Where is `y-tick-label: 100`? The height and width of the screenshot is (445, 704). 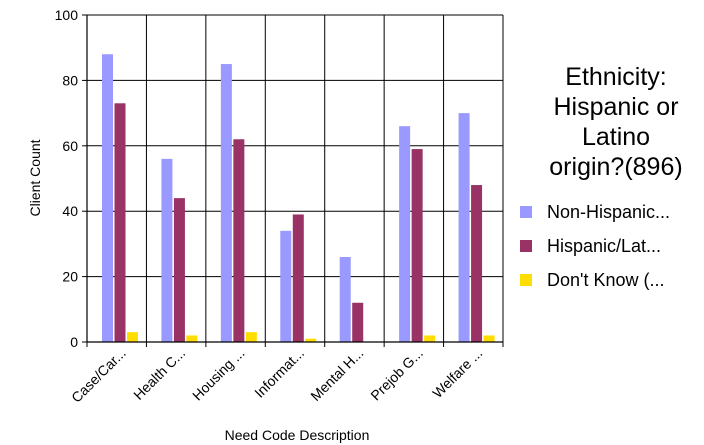 y-tick-label: 100 is located at coordinates (67, 15).